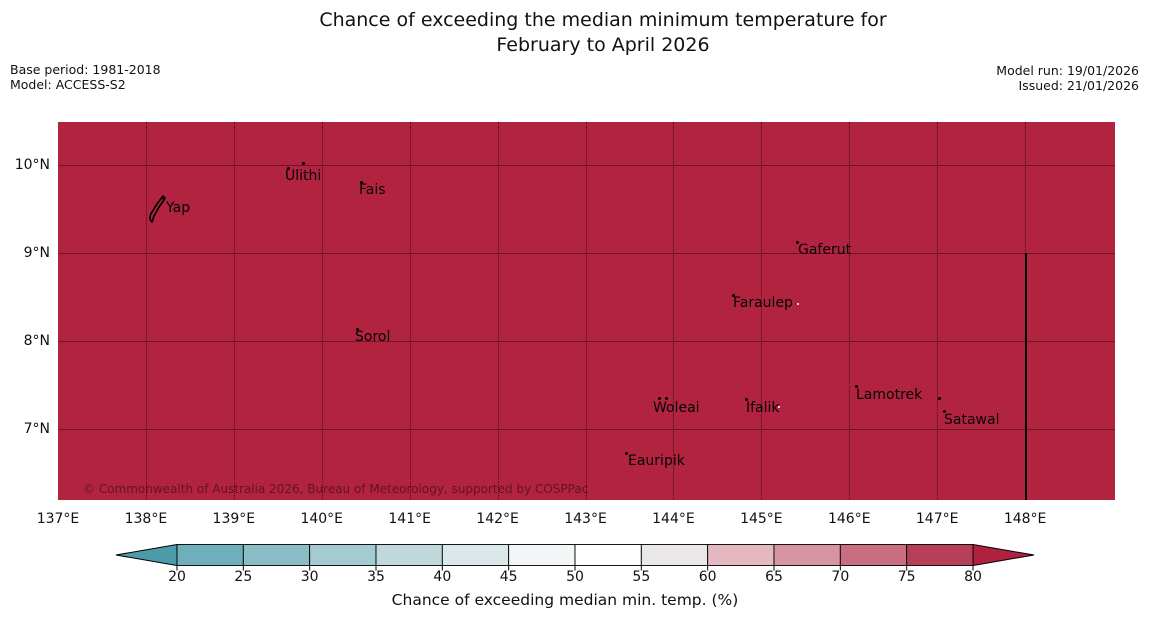 The height and width of the screenshot is (644, 1150). Describe the element at coordinates (707, 577) in the screenshot. I see `colorbar-tick-label: 60` at that location.